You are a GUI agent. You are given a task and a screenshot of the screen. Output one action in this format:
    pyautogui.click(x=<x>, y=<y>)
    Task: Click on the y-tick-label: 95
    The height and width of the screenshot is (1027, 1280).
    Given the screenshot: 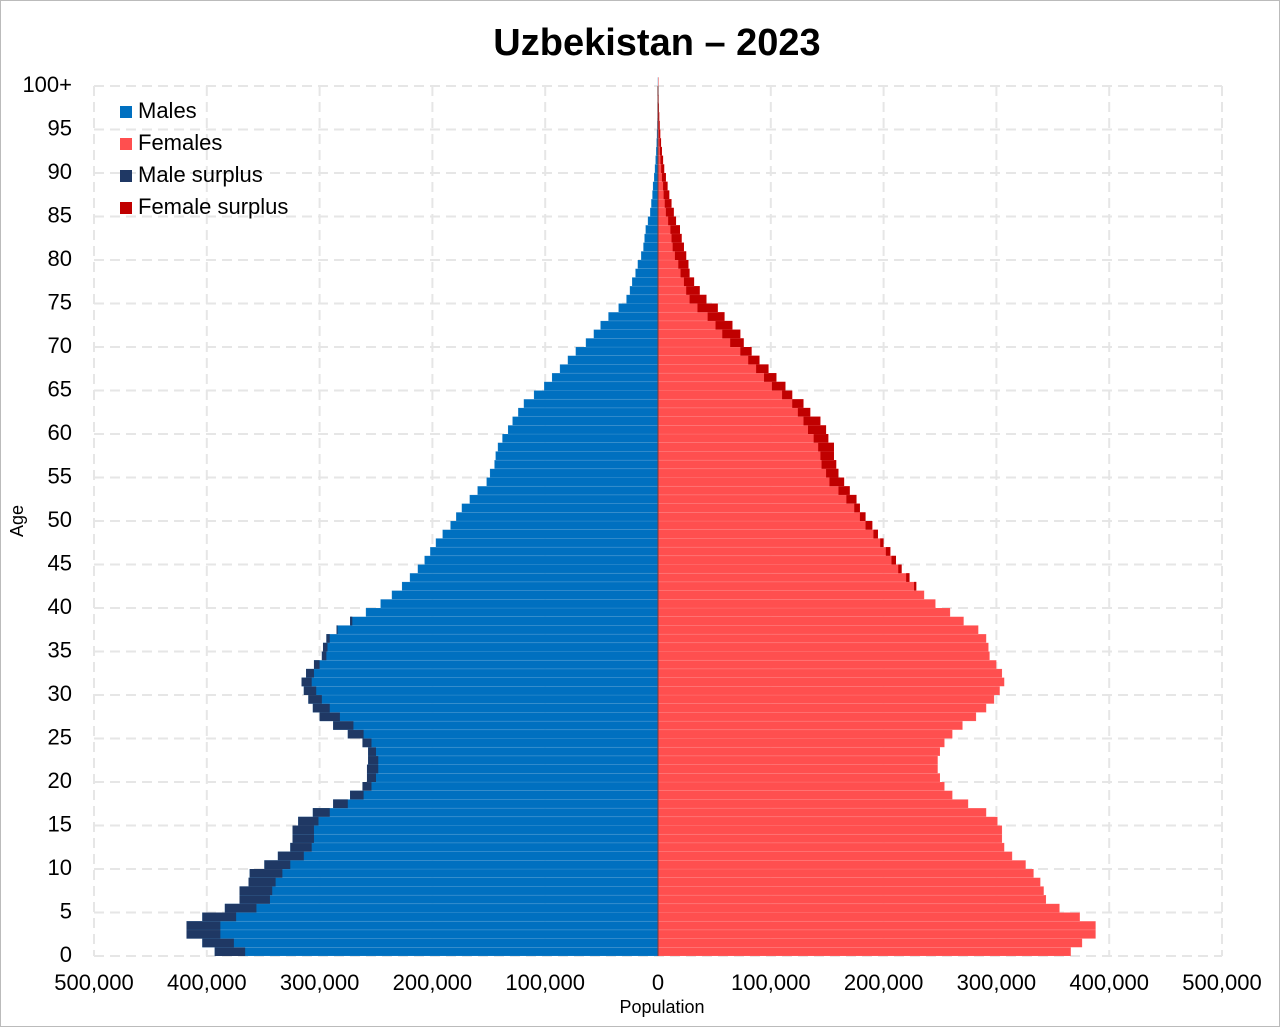 What is the action you would take?
    pyautogui.click(x=60, y=127)
    